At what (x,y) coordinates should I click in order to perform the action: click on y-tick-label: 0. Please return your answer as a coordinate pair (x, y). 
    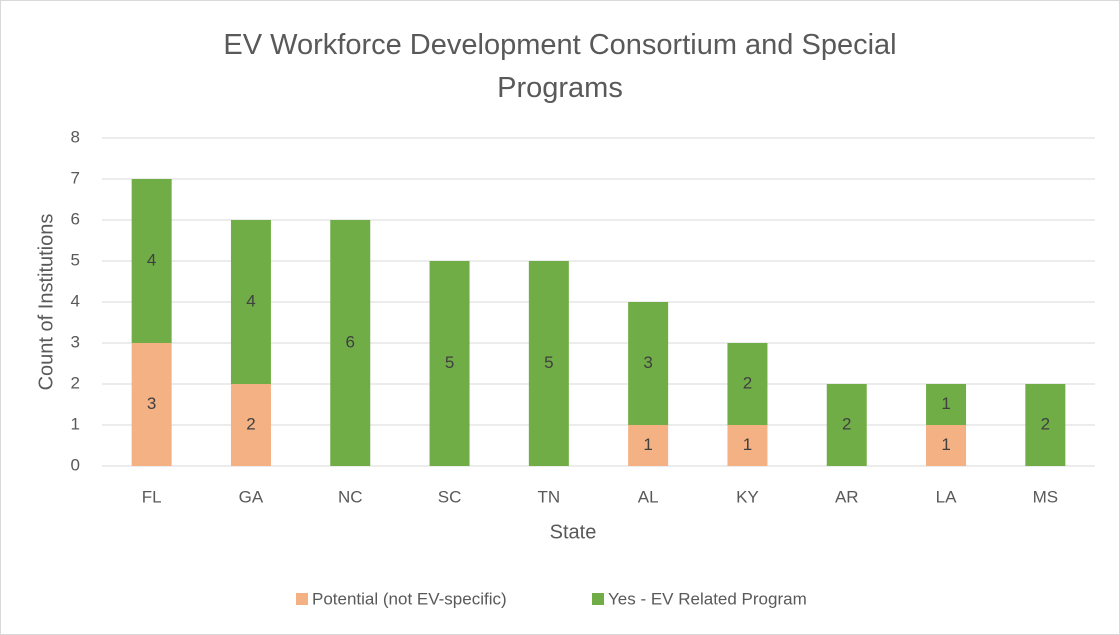
    Looking at the image, I should click on (75, 464).